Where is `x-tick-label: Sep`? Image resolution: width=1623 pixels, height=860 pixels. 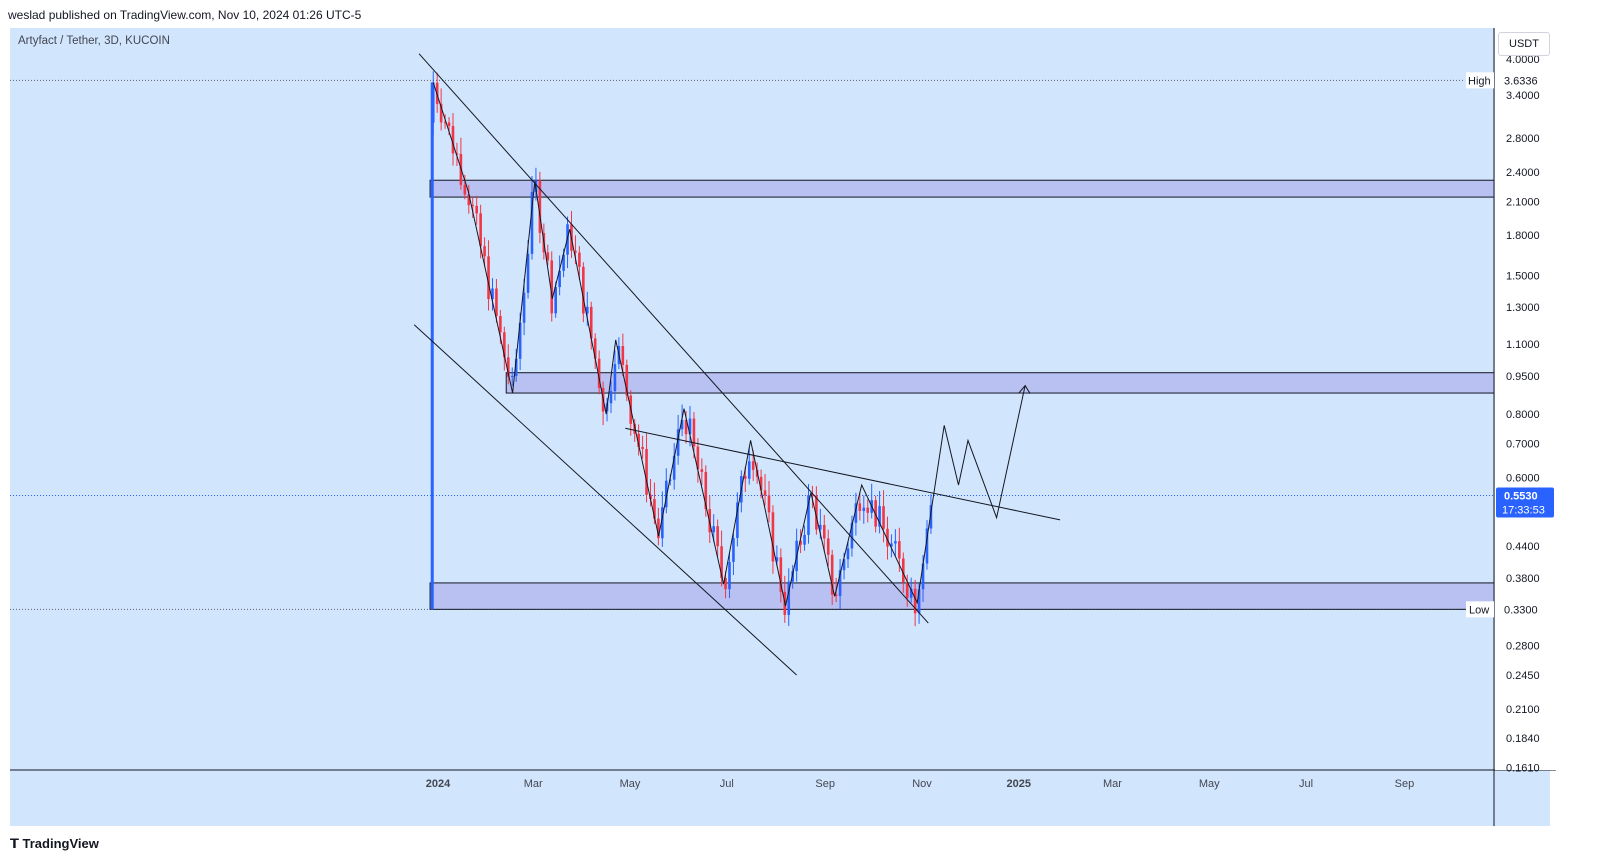 x-tick-label: Sep is located at coordinates (825, 784).